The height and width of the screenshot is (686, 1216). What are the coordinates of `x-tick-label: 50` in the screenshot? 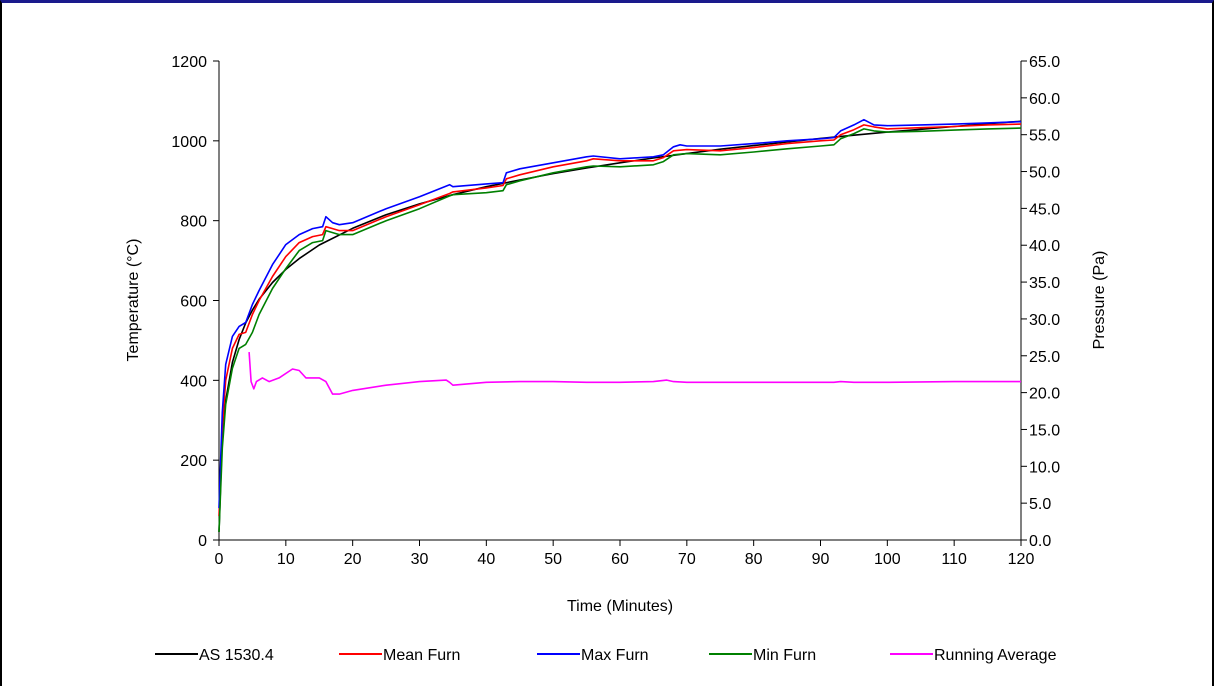 It's located at (553, 559).